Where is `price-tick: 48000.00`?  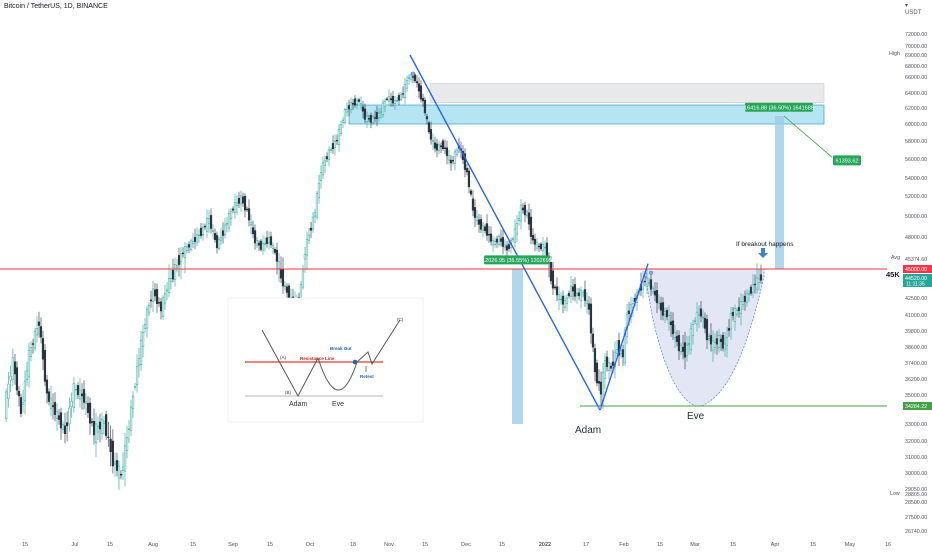 price-tick: 48000.00 is located at coordinates (916, 238).